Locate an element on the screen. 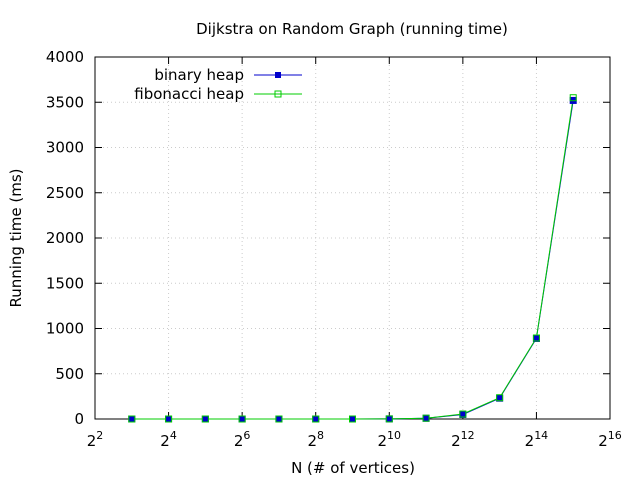 The height and width of the screenshot is (480, 640). legend-label: binary heap is located at coordinates (199, 75).